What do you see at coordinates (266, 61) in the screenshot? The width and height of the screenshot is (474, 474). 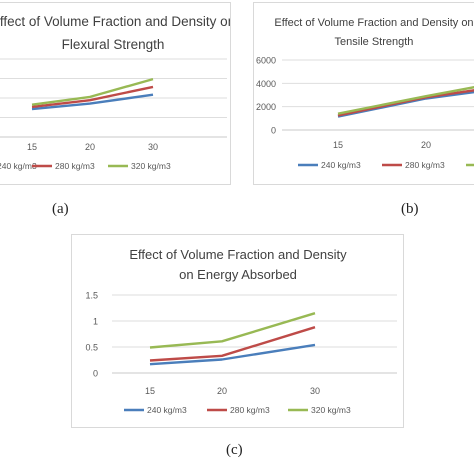 I see `y-tick-label: 6000` at bounding box center [266, 61].